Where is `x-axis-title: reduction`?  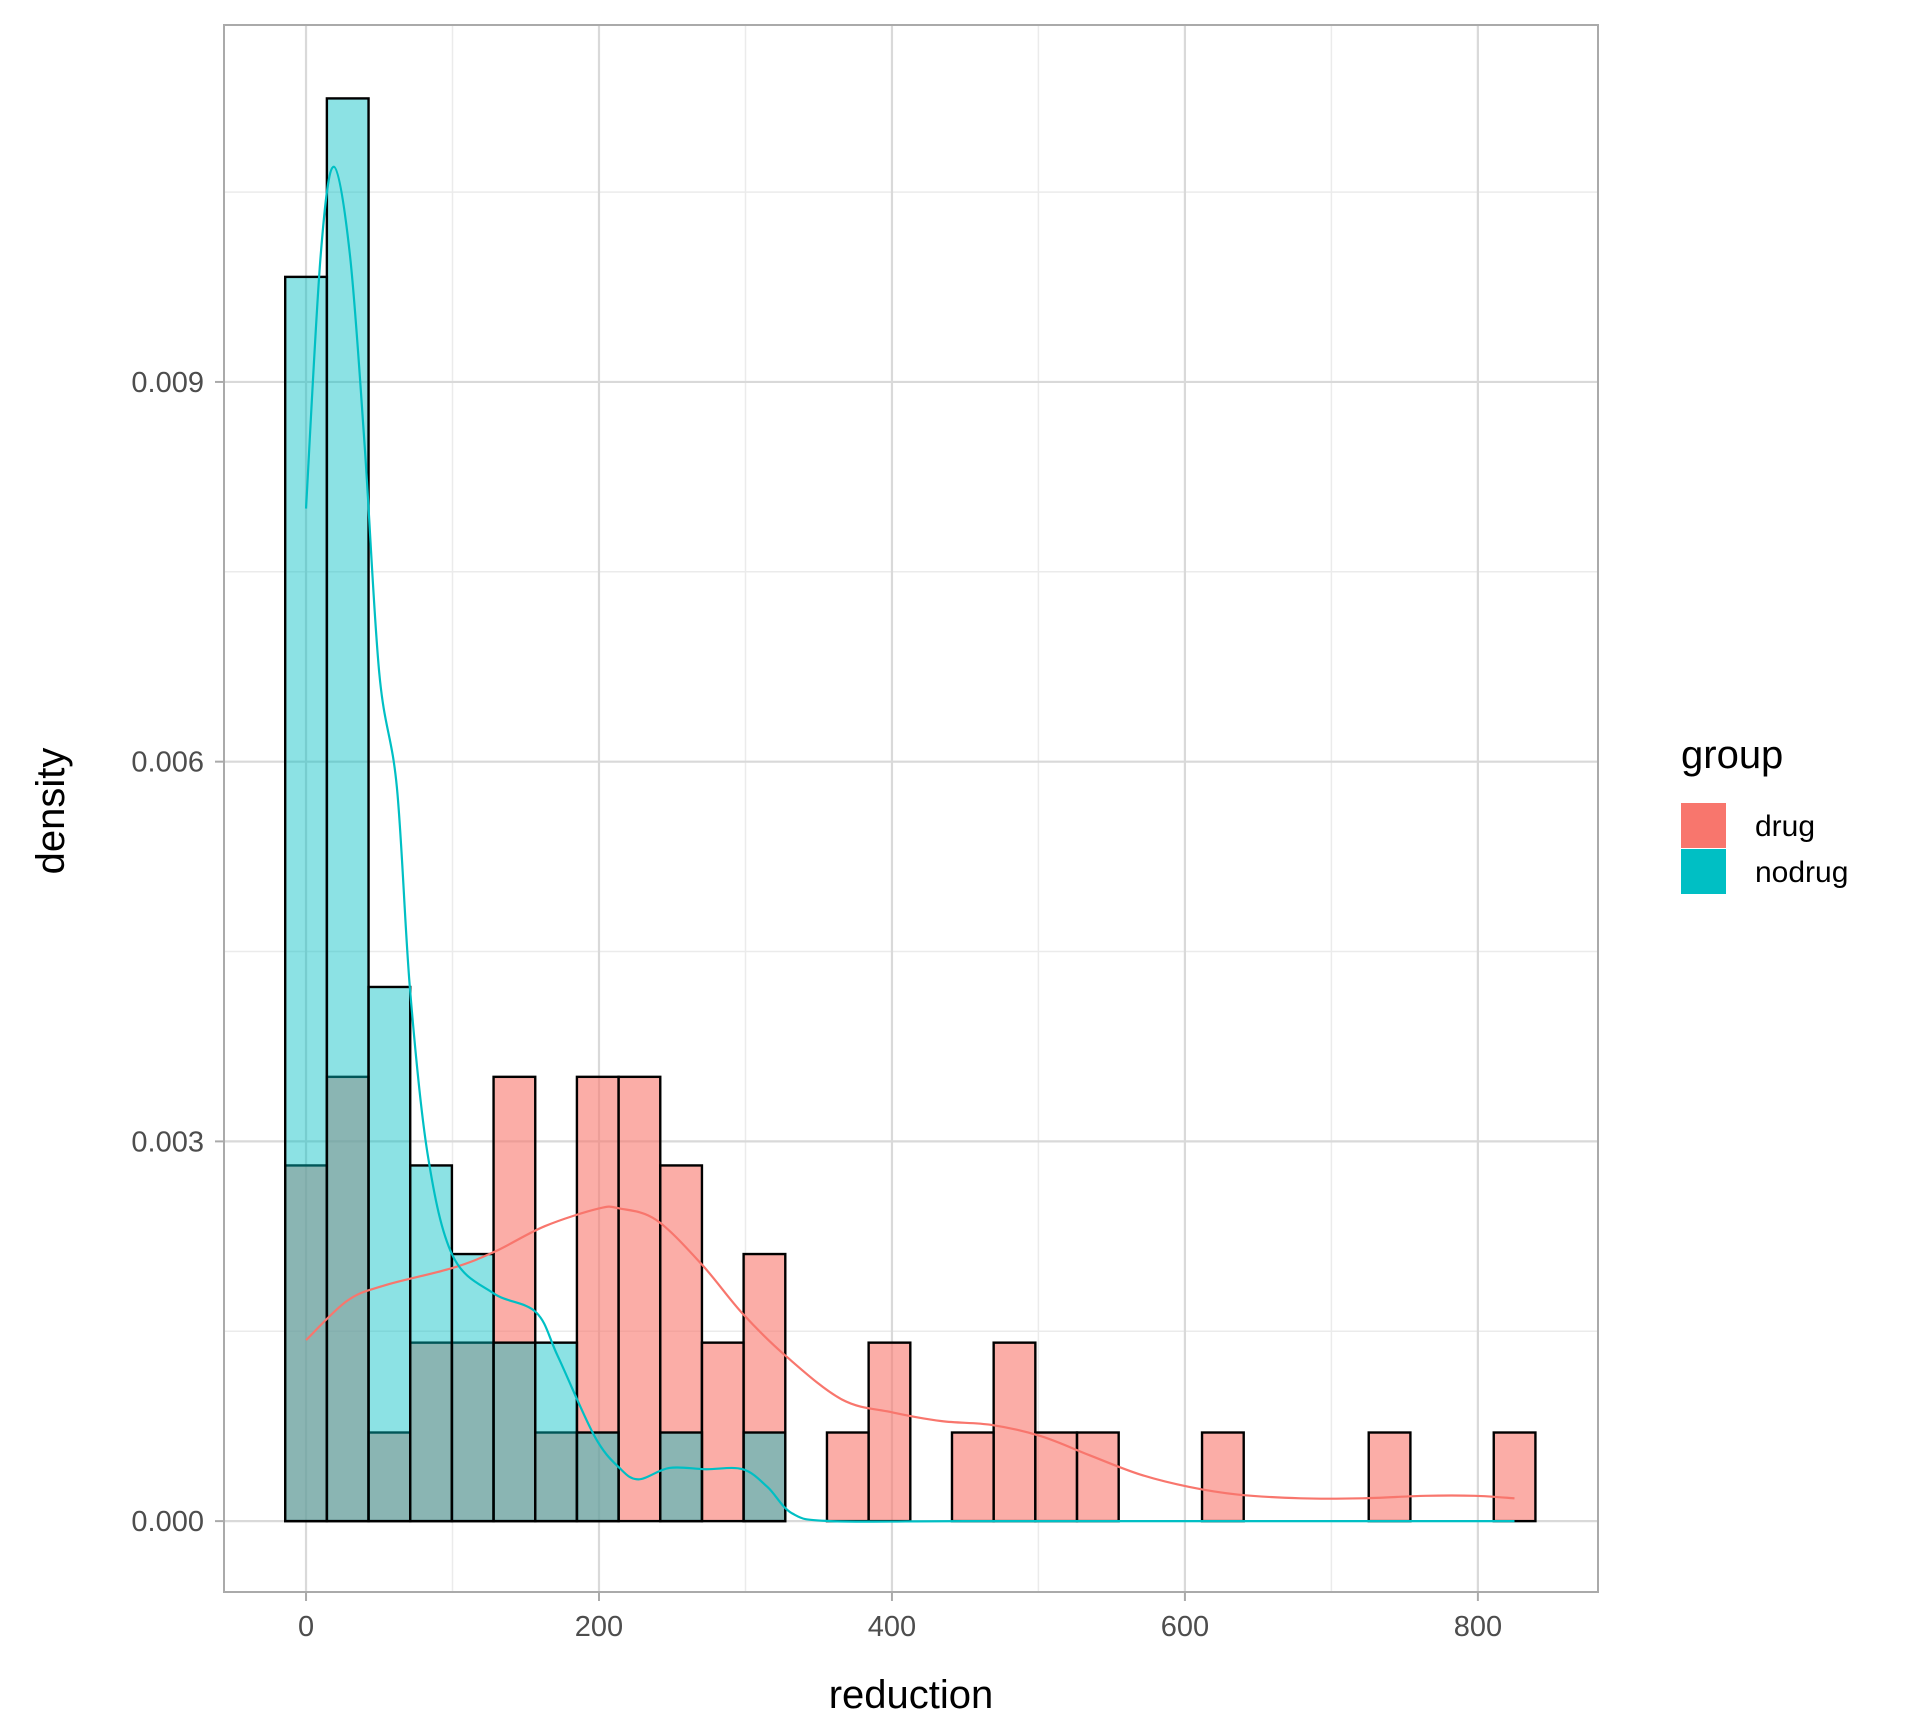
x-axis-title: reduction is located at coordinates (911, 1695).